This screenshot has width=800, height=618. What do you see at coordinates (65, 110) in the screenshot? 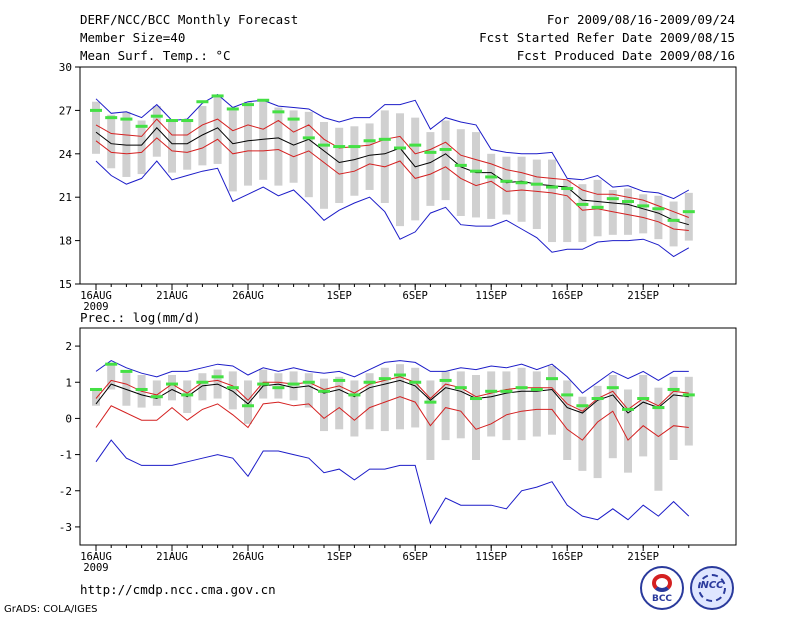
I see `temp-y-tick-label: 27` at bounding box center [65, 110].